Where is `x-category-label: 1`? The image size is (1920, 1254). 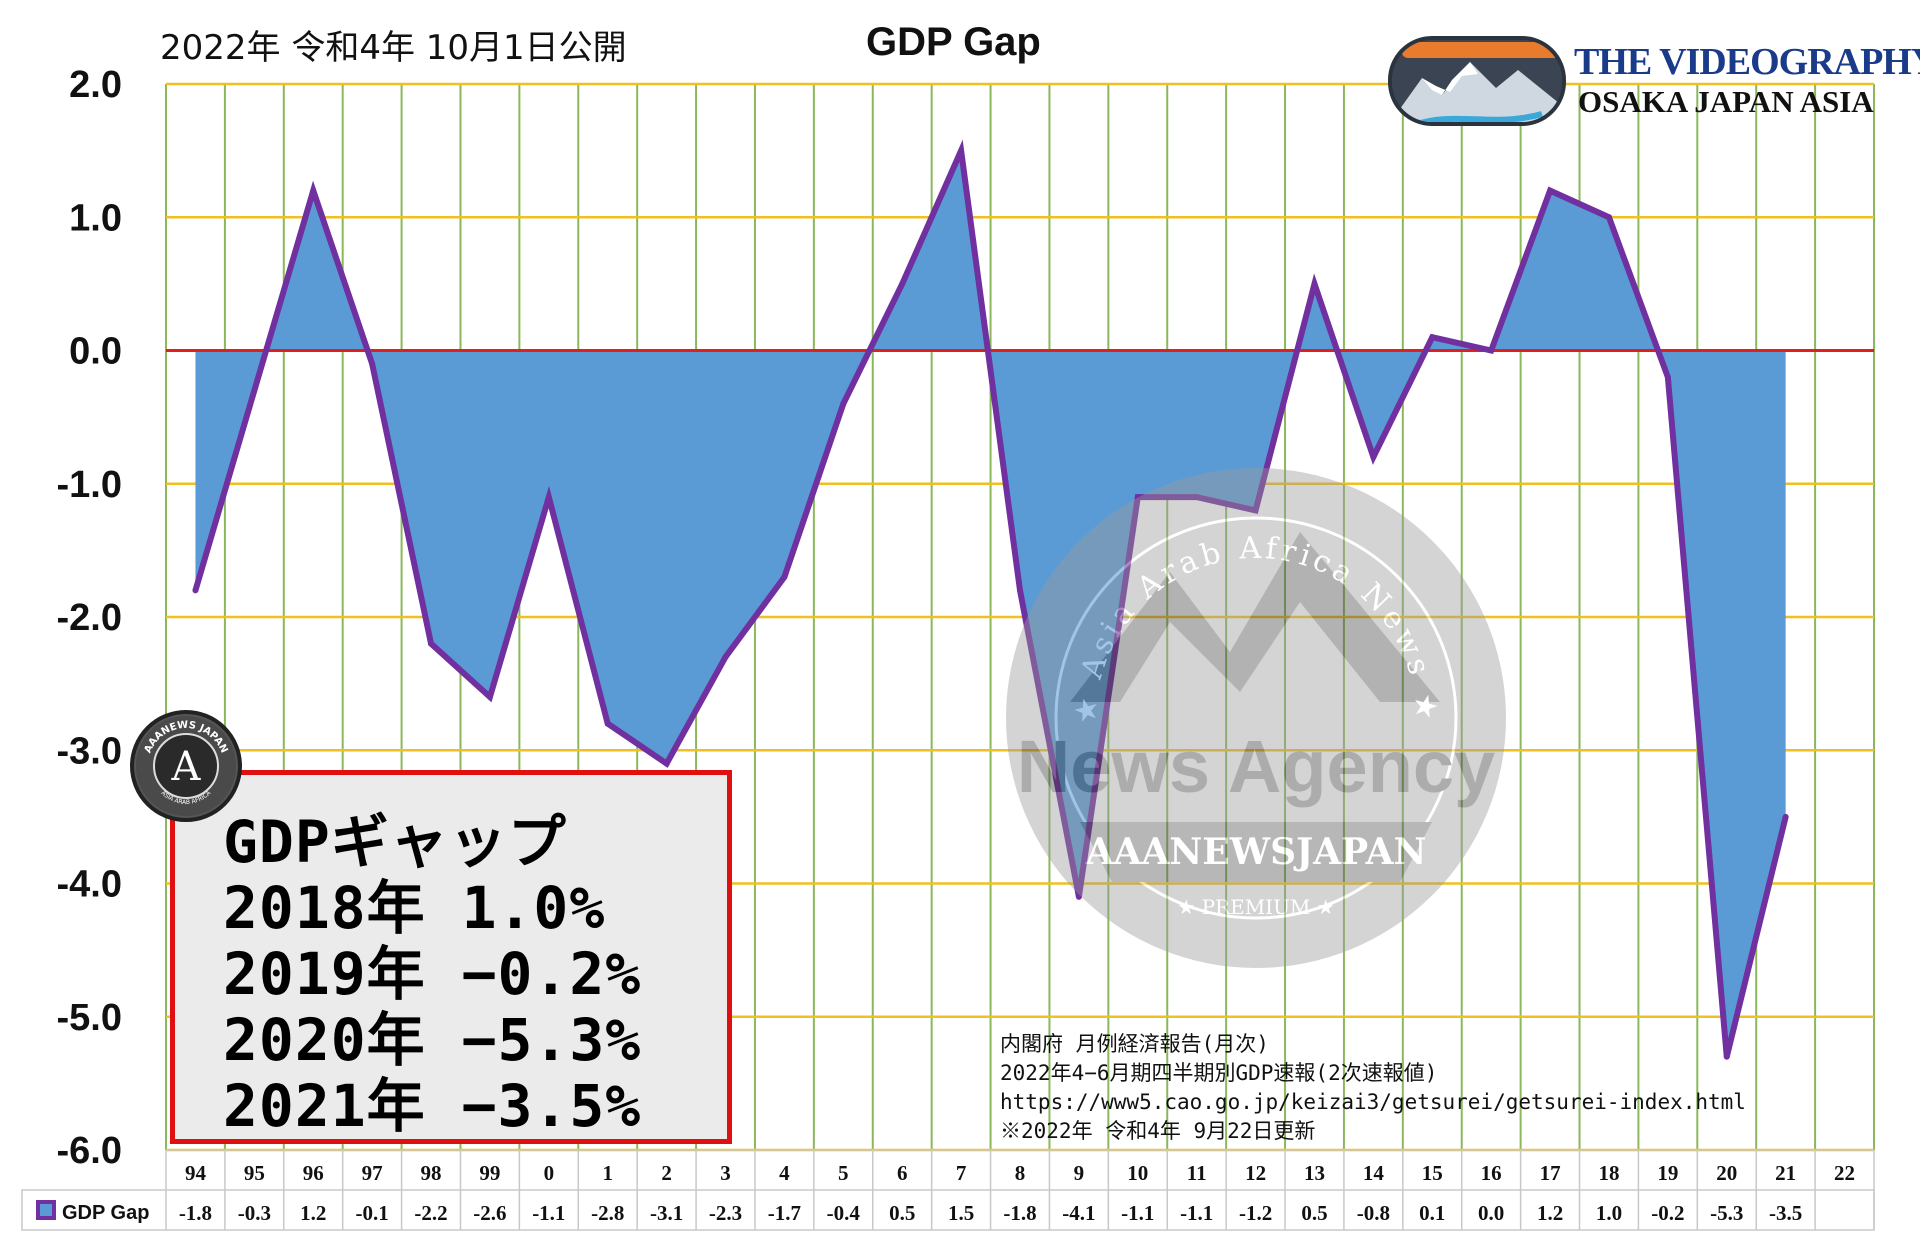 x-category-label: 1 is located at coordinates (607, 1173).